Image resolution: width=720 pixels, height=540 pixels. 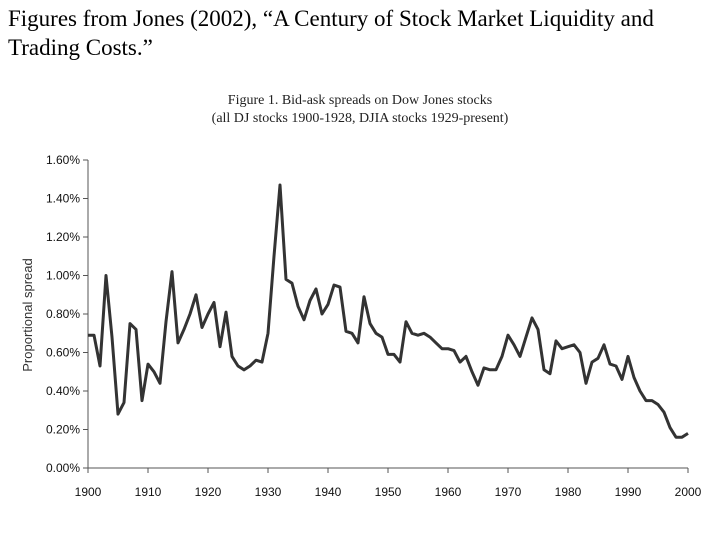 What do you see at coordinates (148, 492) in the screenshot?
I see `x-tick-label: 1910` at bounding box center [148, 492].